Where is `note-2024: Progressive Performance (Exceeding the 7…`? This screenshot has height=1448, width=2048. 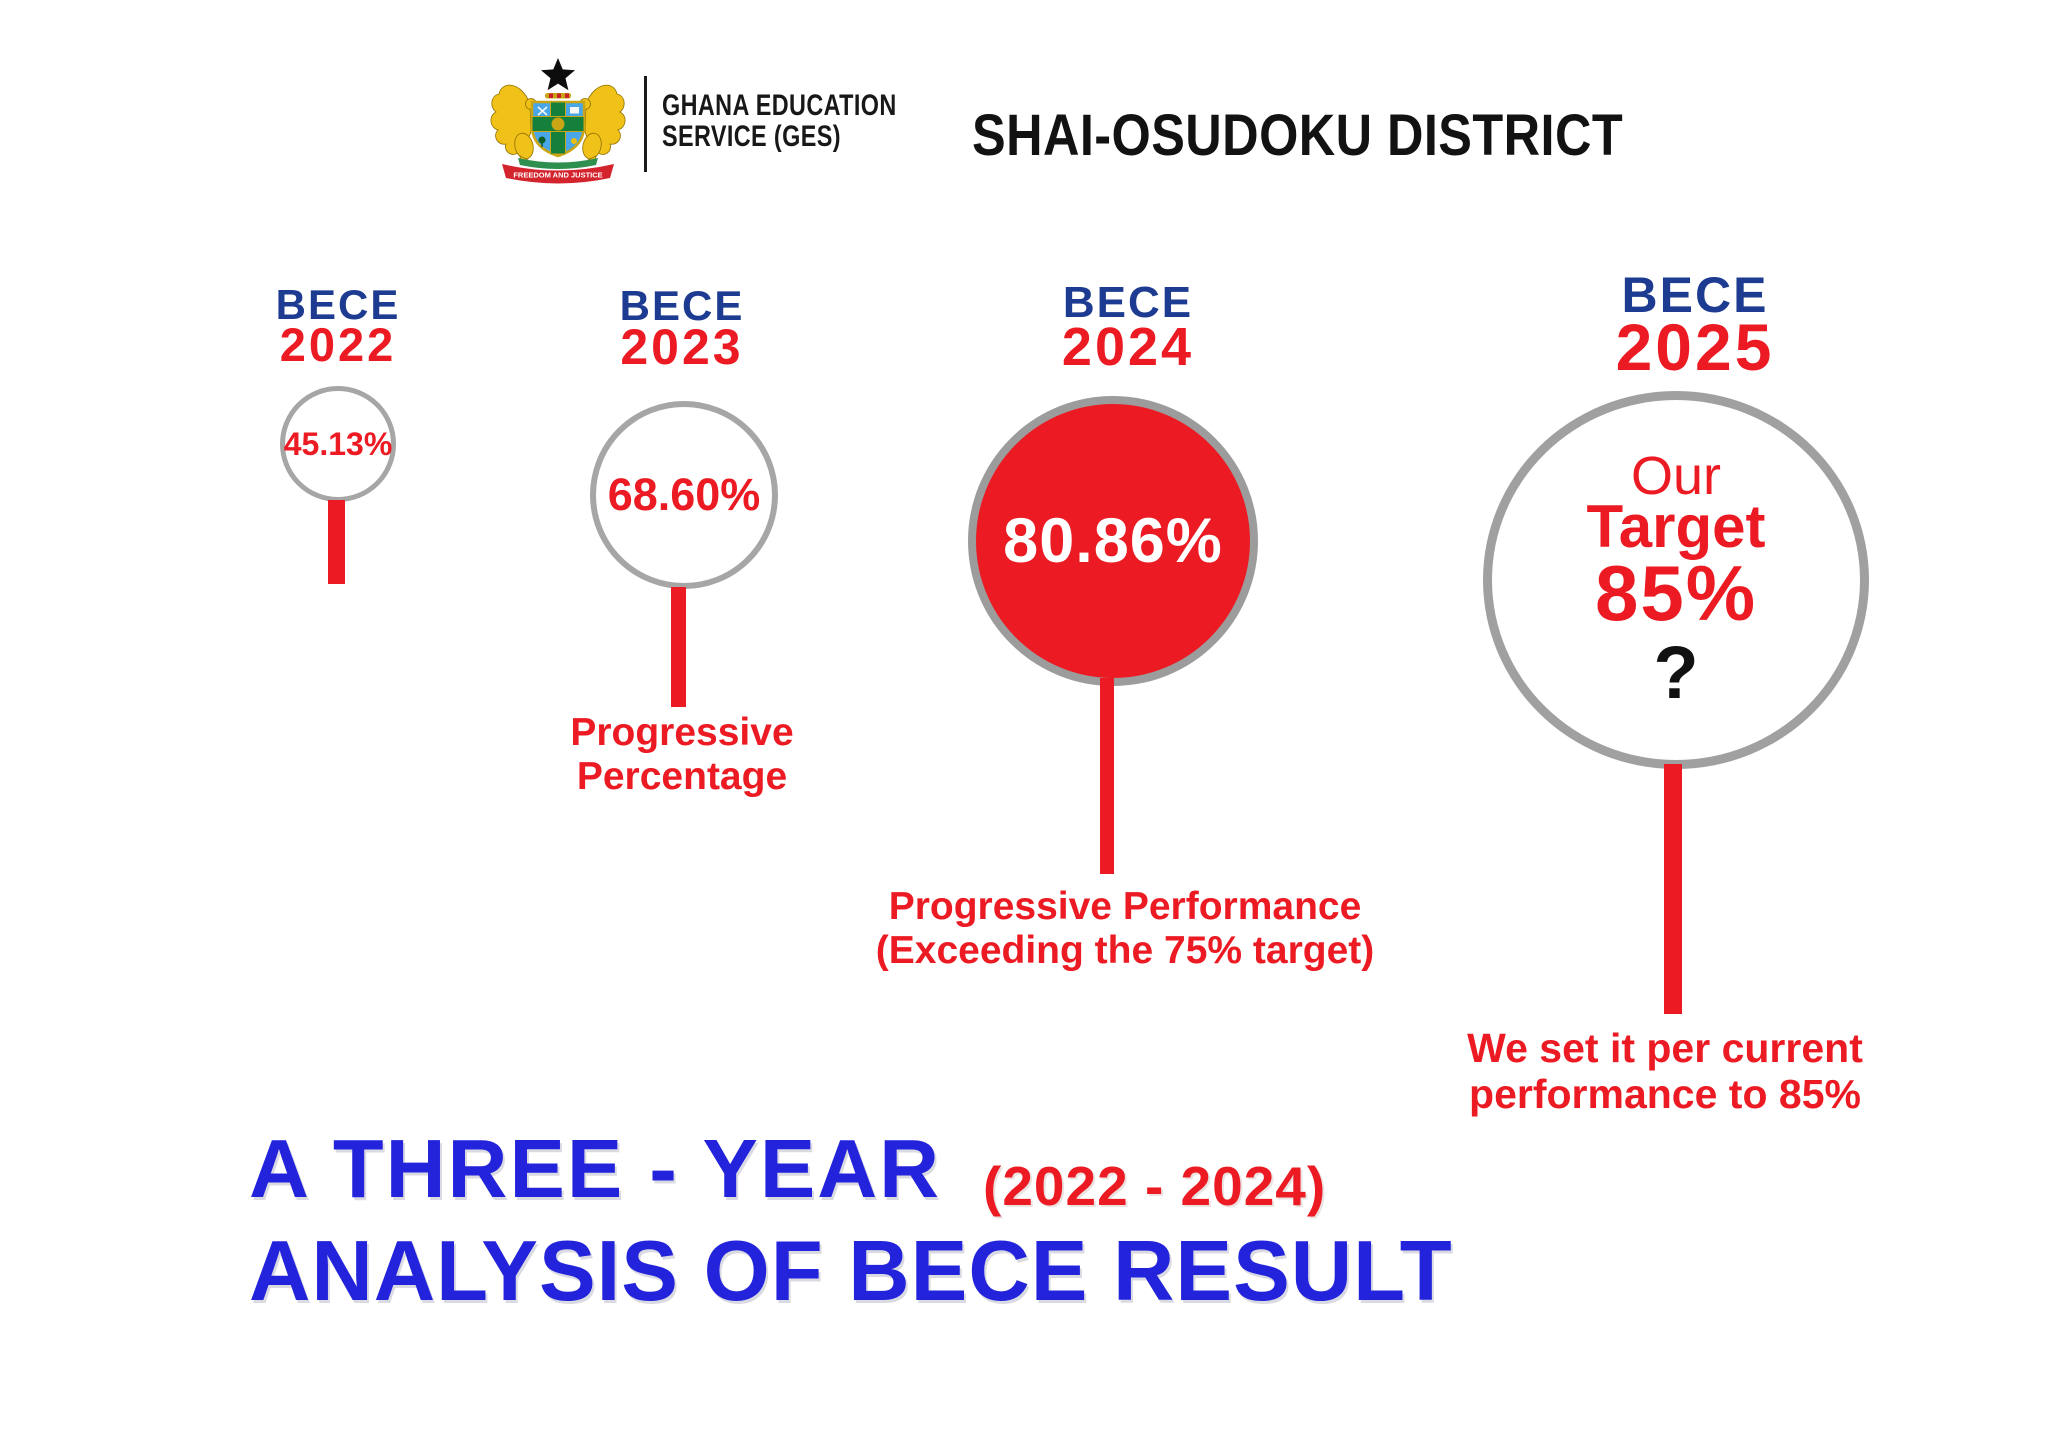
note-2024: Progressive Performance (Exceeding the 7… is located at coordinates (1125, 928).